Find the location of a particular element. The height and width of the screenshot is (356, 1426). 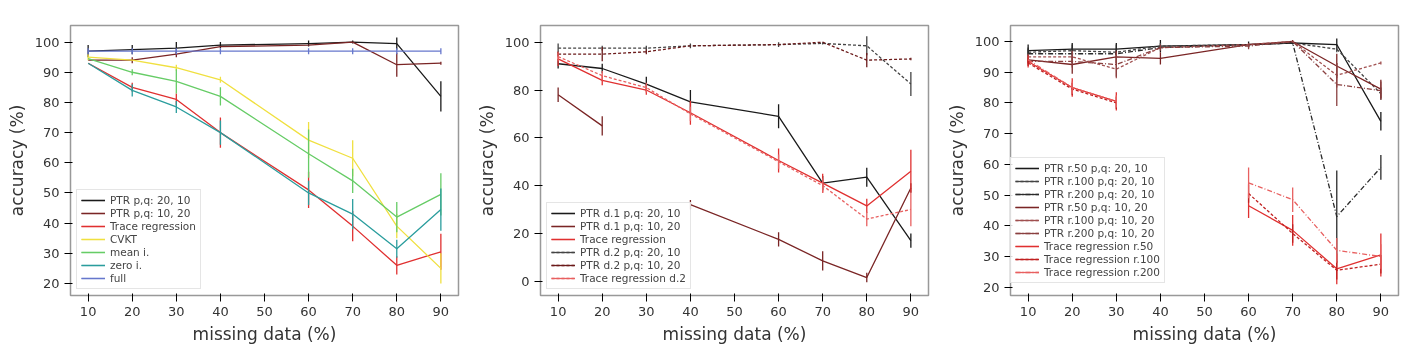

legend-label: PTR d.1 p,q: 20, 10 is located at coordinates (630, 213).